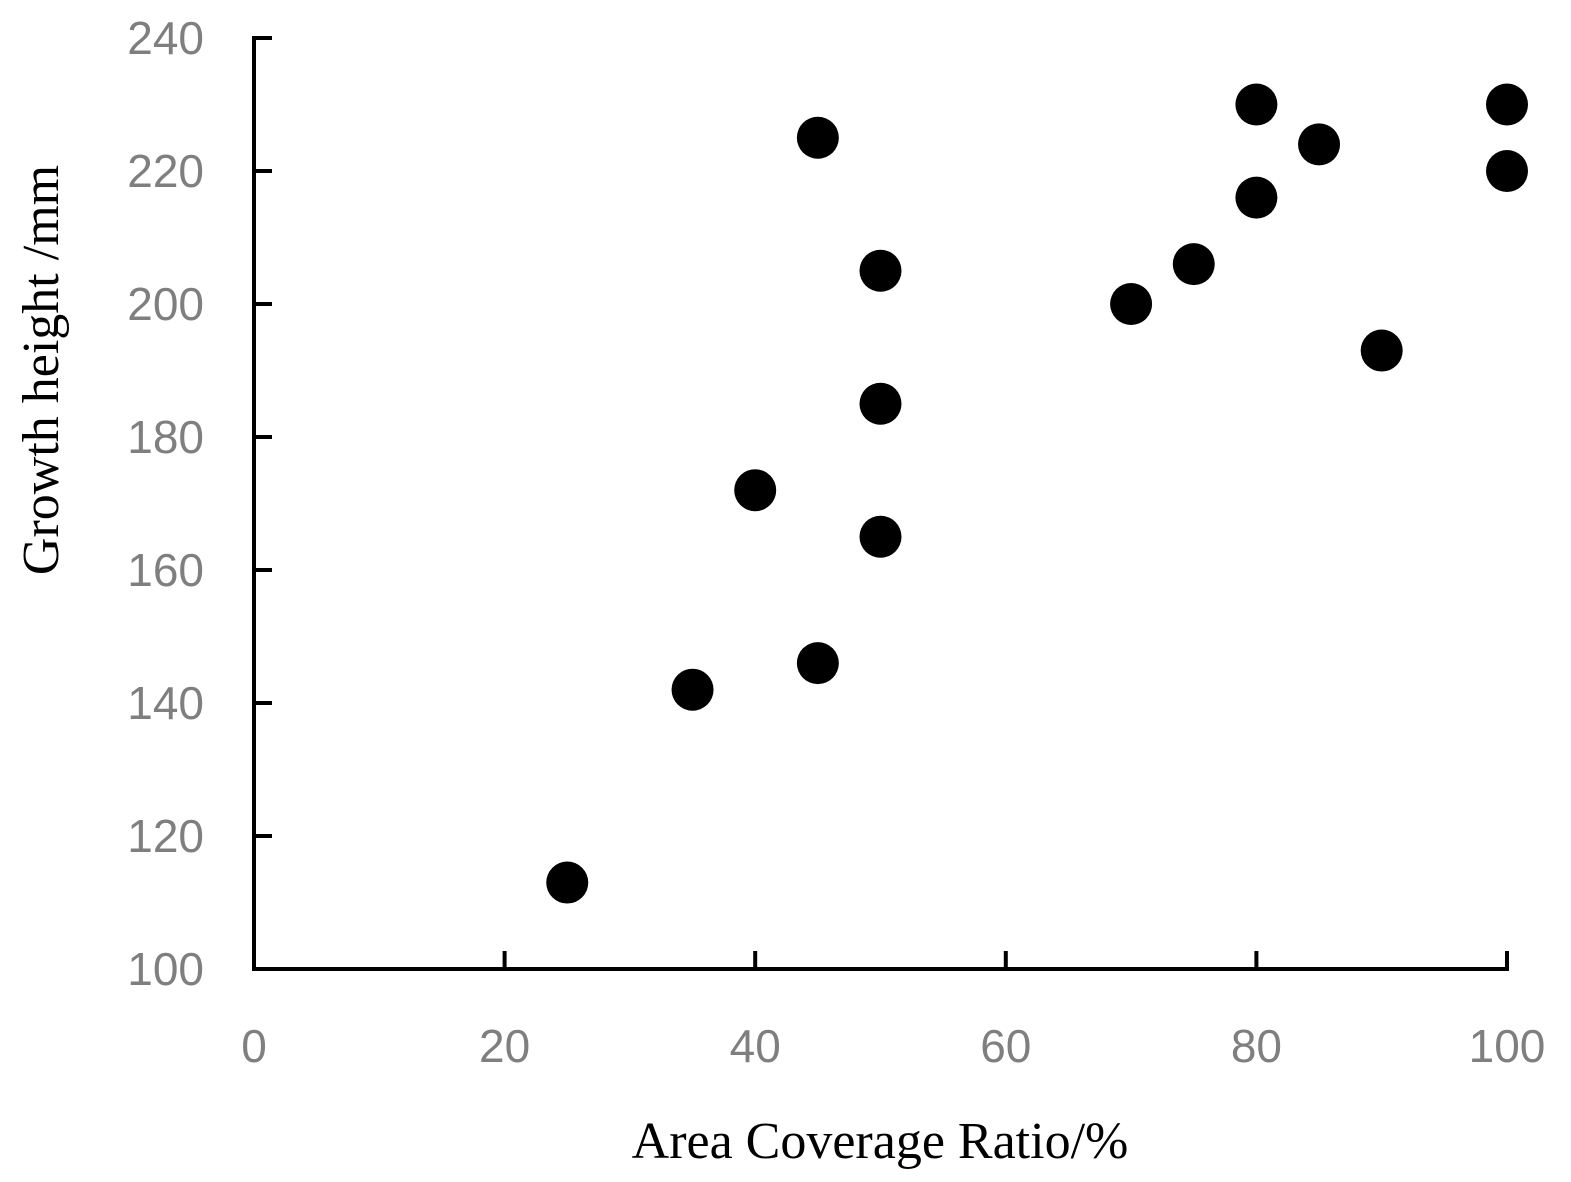 This screenshot has height=1182, width=1571. What do you see at coordinates (165, 38) in the screenshot?
I see `y-tick-label: 240` at bounding box center [165, 38].